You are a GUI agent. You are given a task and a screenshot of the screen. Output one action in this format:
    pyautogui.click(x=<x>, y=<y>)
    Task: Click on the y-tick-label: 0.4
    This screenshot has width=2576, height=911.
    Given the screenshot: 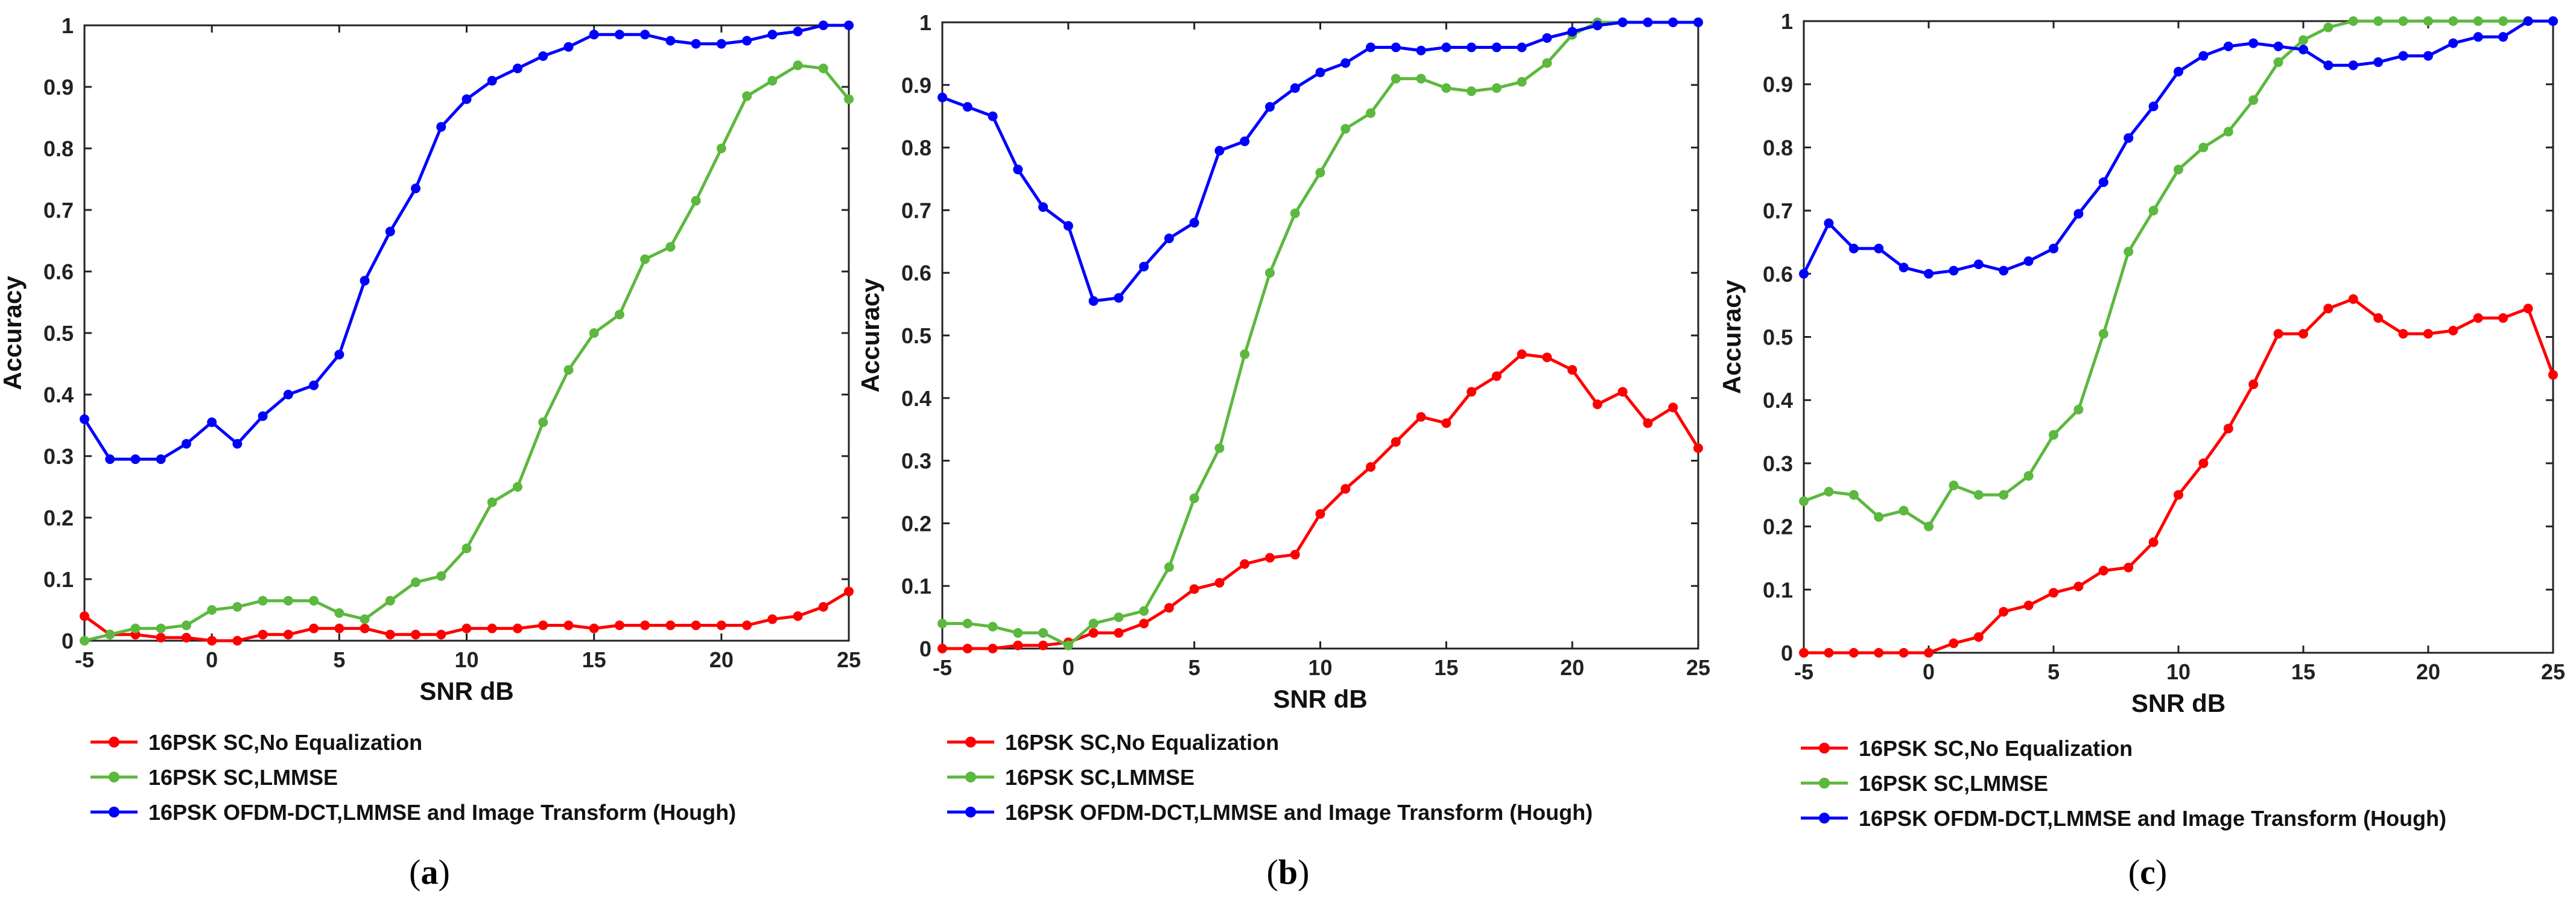 What is the action you would take?
    pyautogui.click(x=1778, y=400)
    